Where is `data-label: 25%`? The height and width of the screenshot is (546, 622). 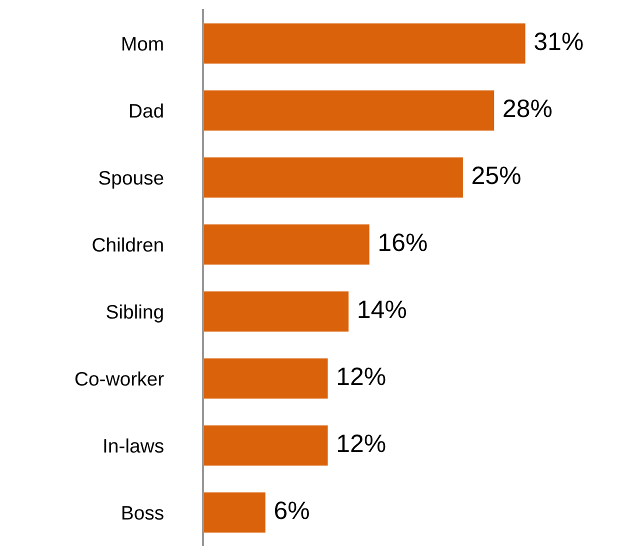
data-label: 25% is located at coordinates (496, 175).